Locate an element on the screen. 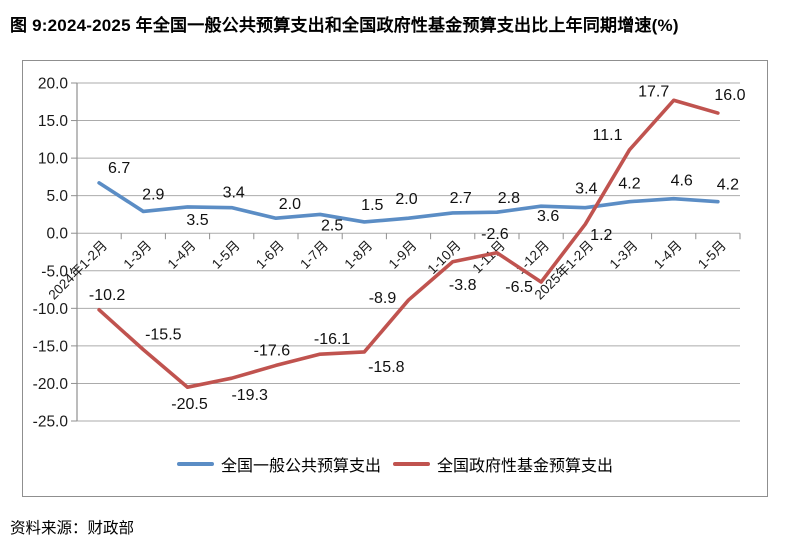 Image resolution: width=800 pixels, height=555 pixels. svg-text: 1-8月 is located at coordinates (358, 255).